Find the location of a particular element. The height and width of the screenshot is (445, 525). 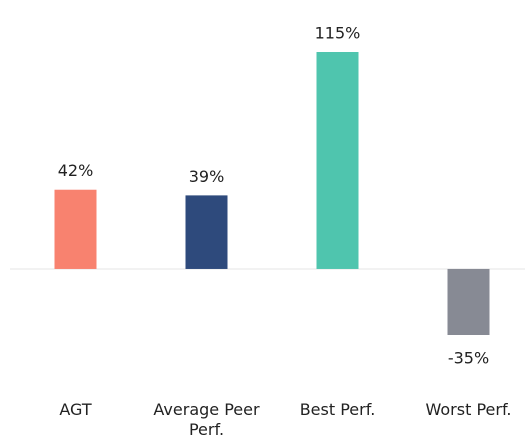

data-label: 42% is located at coordinates (76, 170).